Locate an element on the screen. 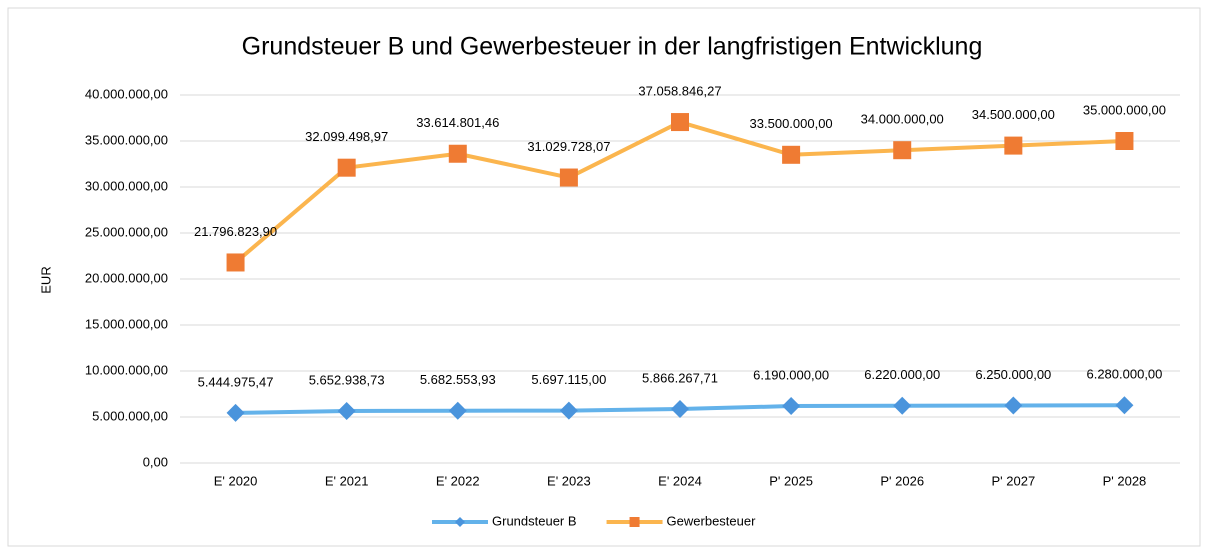  y-tick-label: 20.000.000,00 is located at coordinates (126, 277).